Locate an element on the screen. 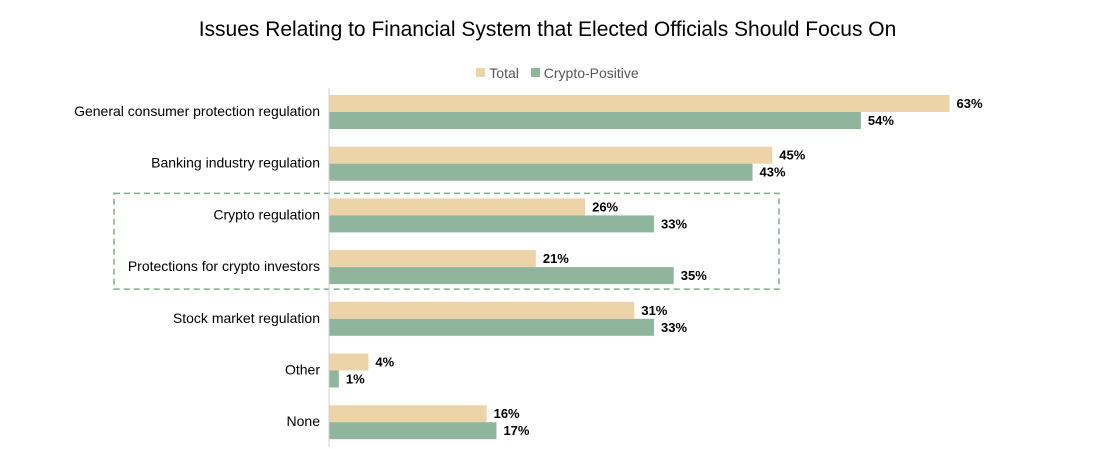 The image size is (1115, 449). legend-swatch-total is located at coordinates (481, 72).